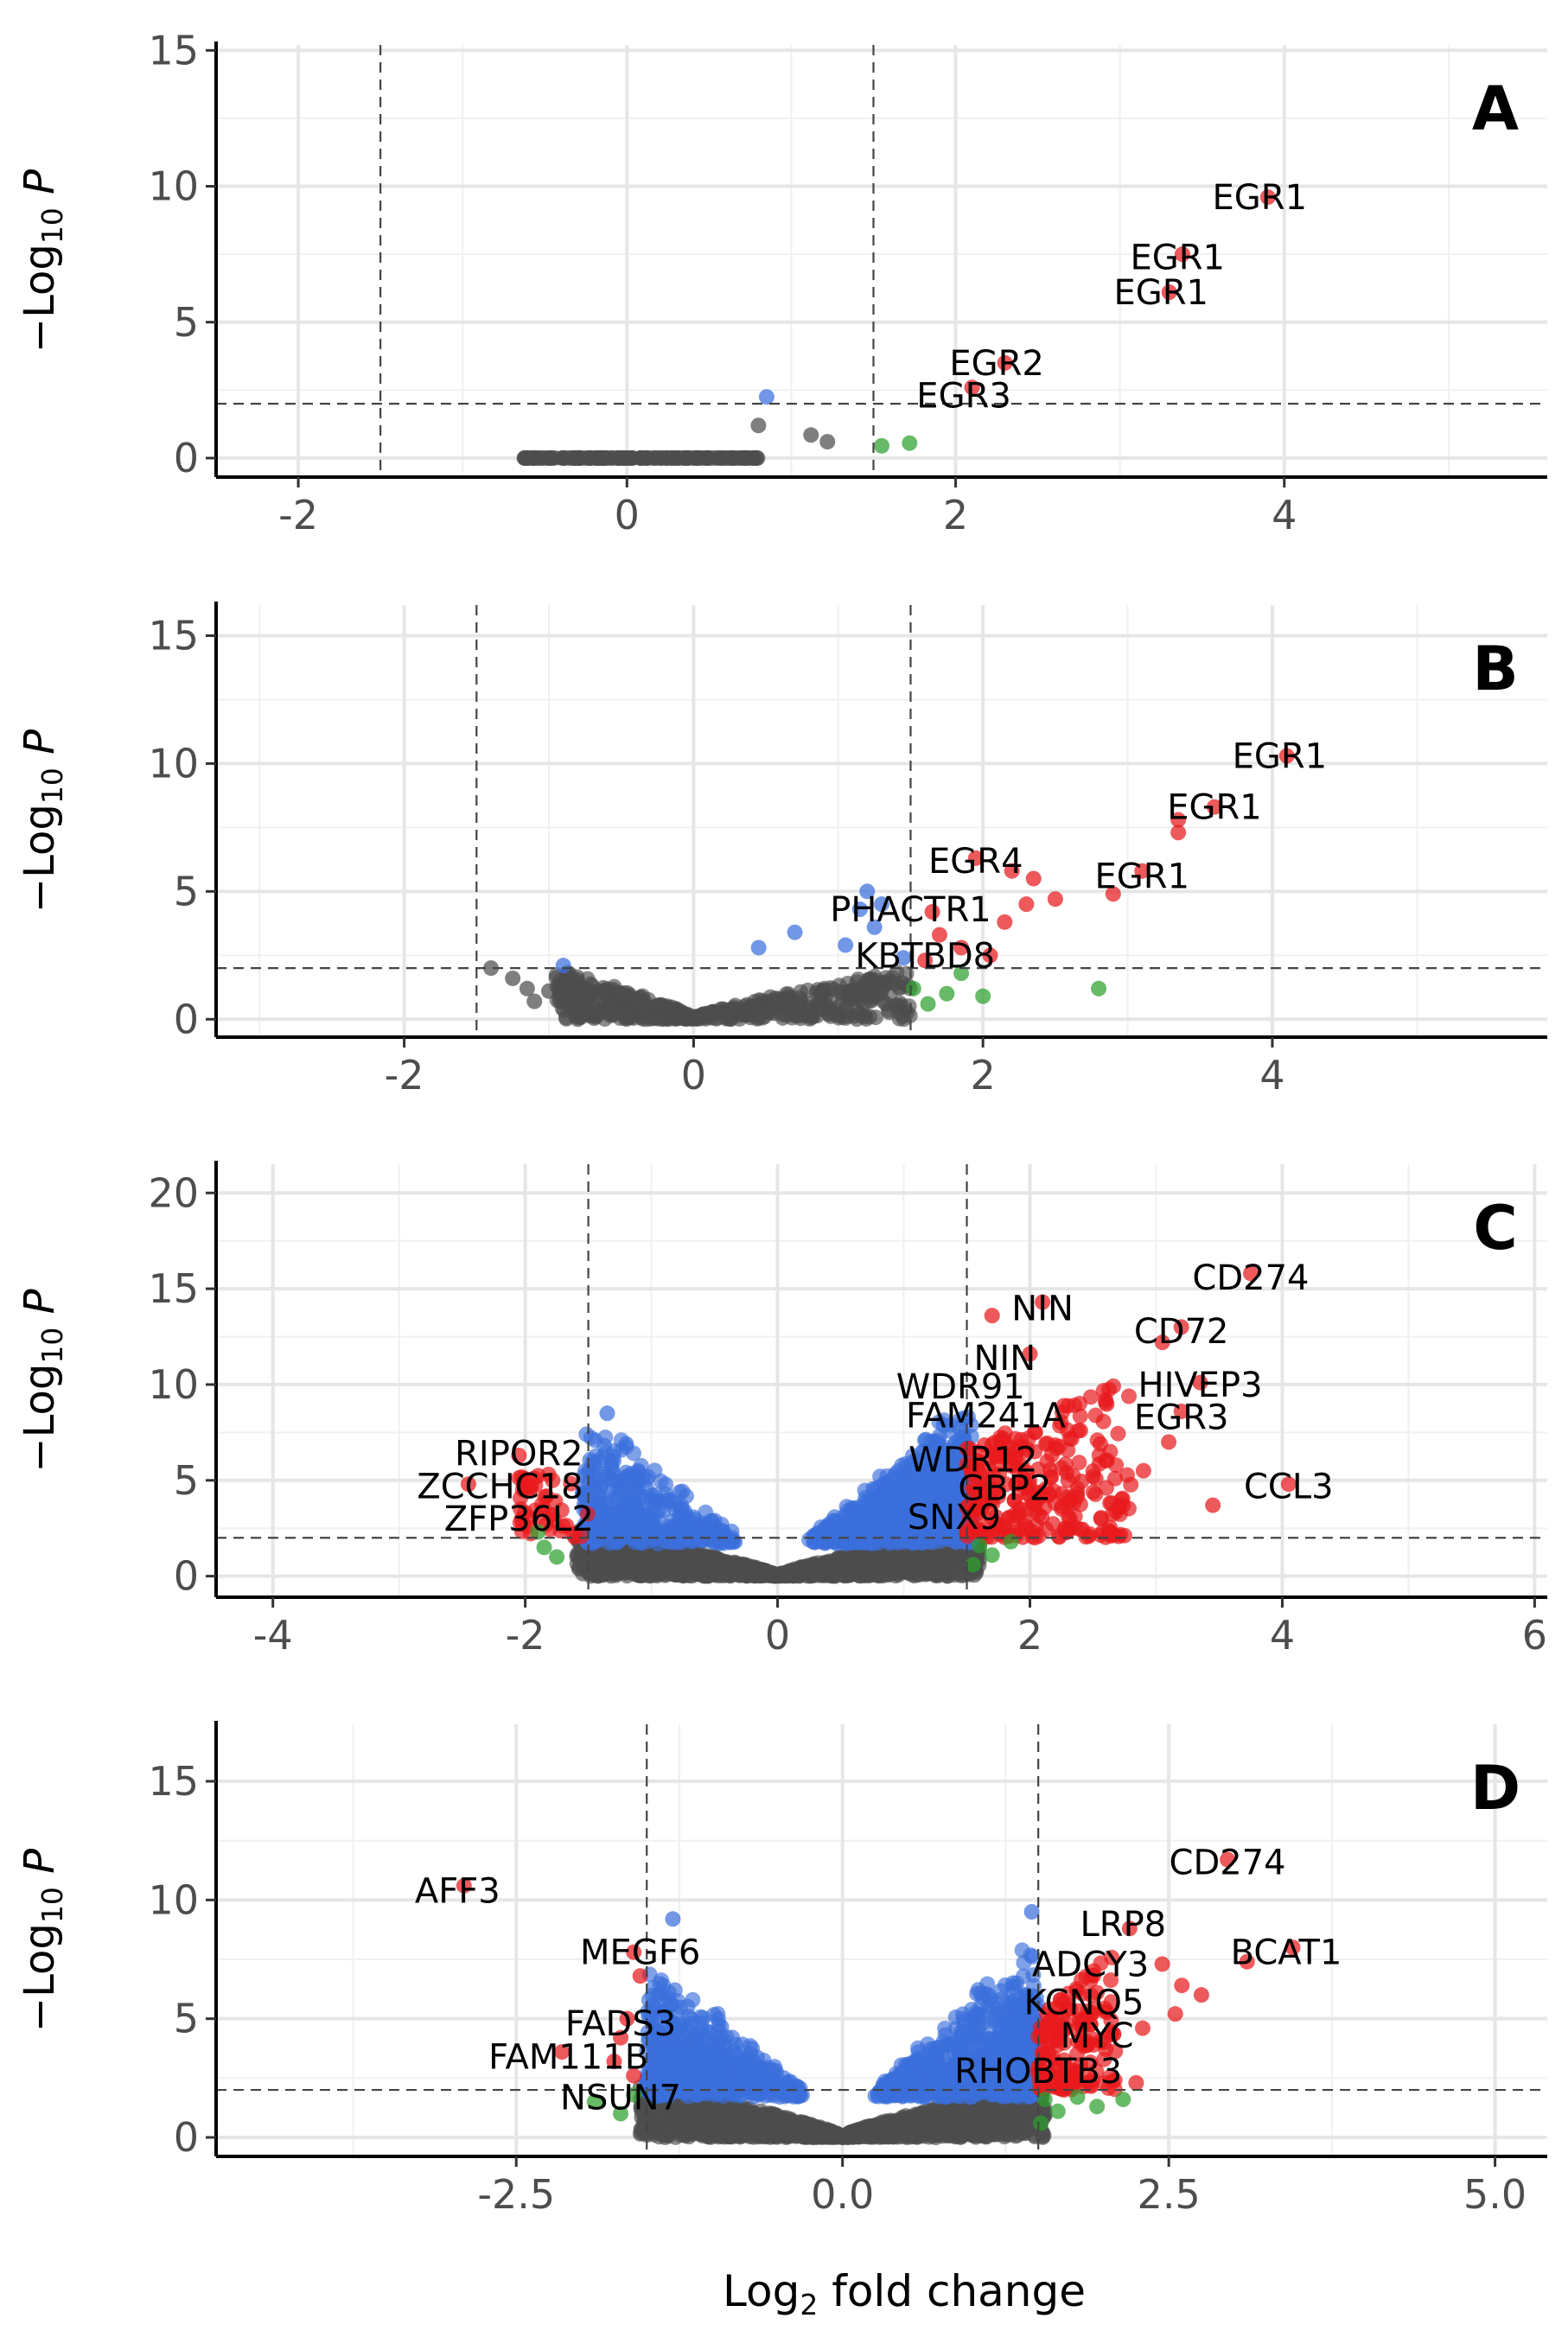 Image resolution: width=1568 pixels, height=2331 pixels. Describe the element at coordinates (174, 764) in the screenshot. I see `y-tick-label: 10` at that location.